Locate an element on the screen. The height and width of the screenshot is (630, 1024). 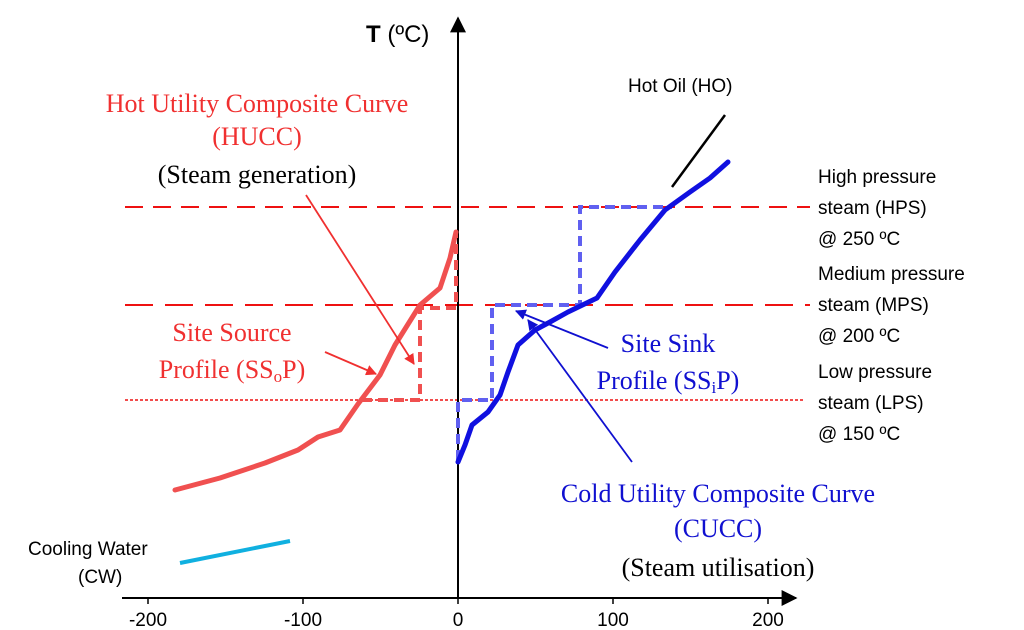
hucc-label-line2: (HUCC) is located at coordinates (257, 136).